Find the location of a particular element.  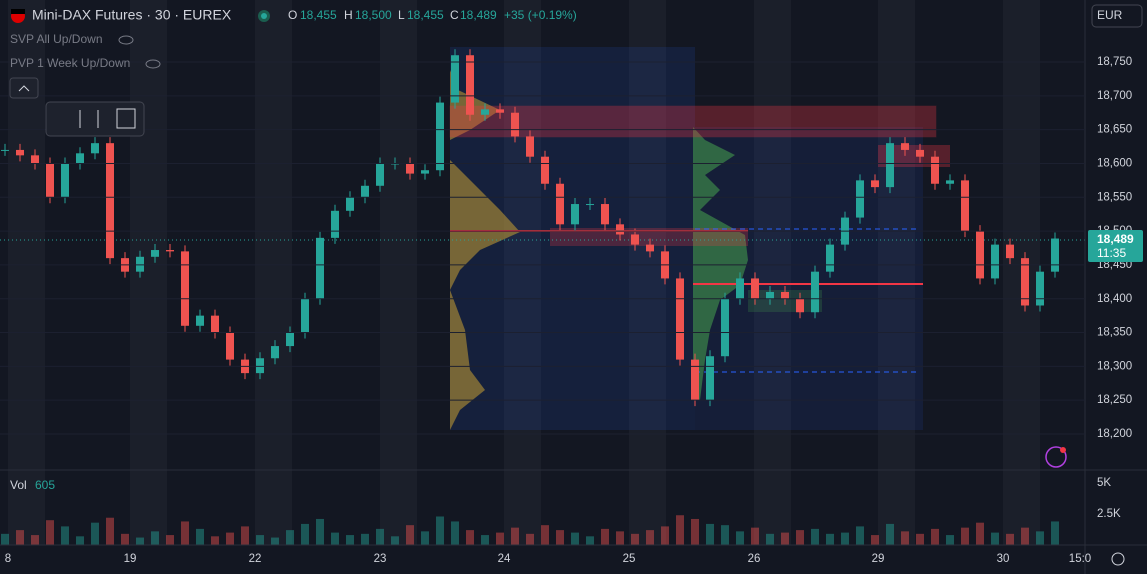

indicator-label: PVP 1 Week Up/Down is located at coordinates (70, 63).